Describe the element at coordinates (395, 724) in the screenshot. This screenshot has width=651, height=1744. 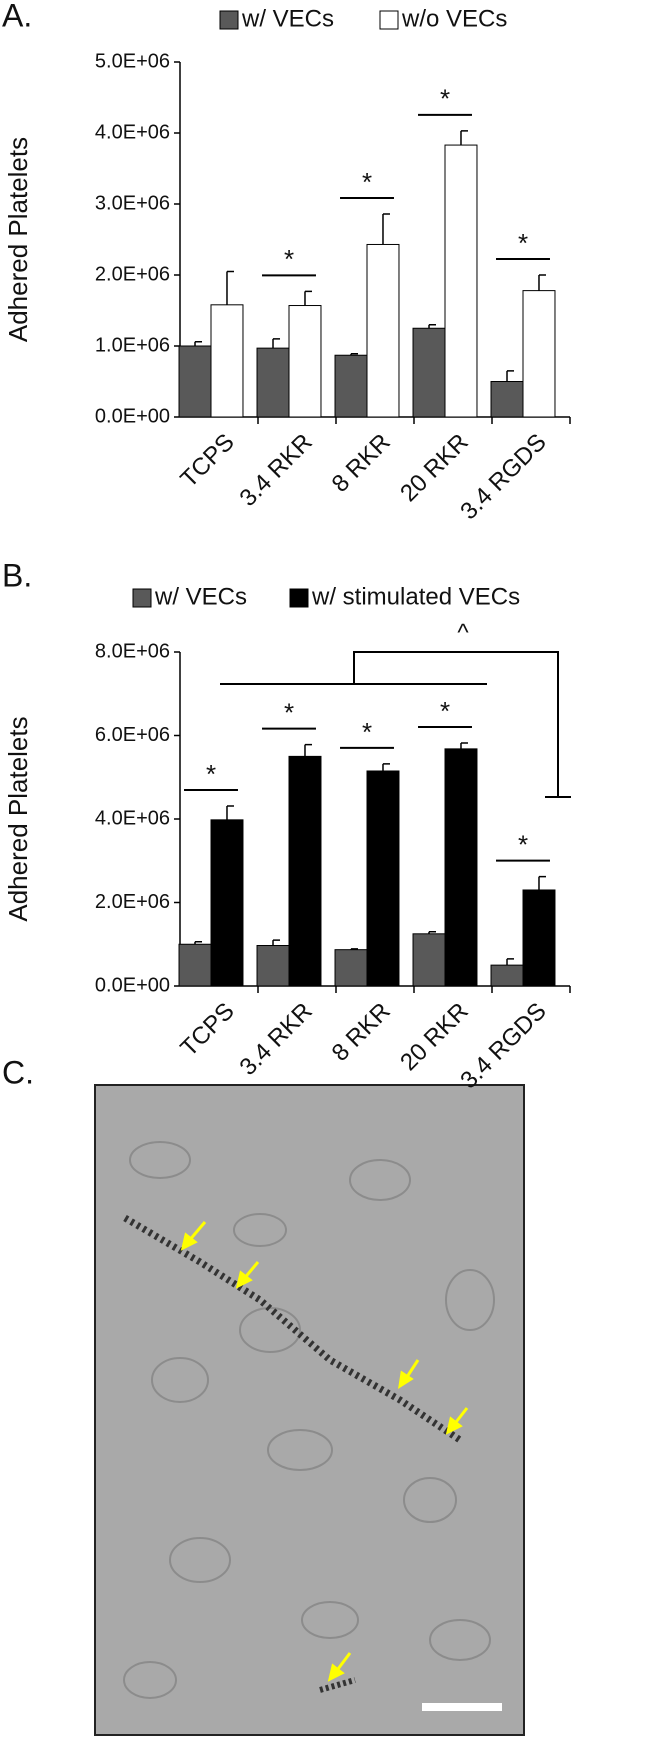
I see `bracket` at that location.